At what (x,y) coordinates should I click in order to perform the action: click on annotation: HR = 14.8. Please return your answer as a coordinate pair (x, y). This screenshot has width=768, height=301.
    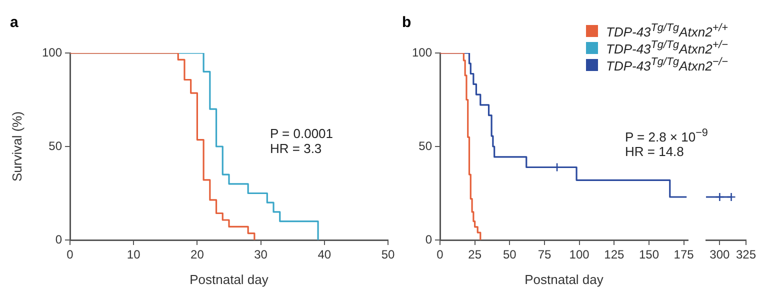
    Looking at the image, I should click on (655, 152).